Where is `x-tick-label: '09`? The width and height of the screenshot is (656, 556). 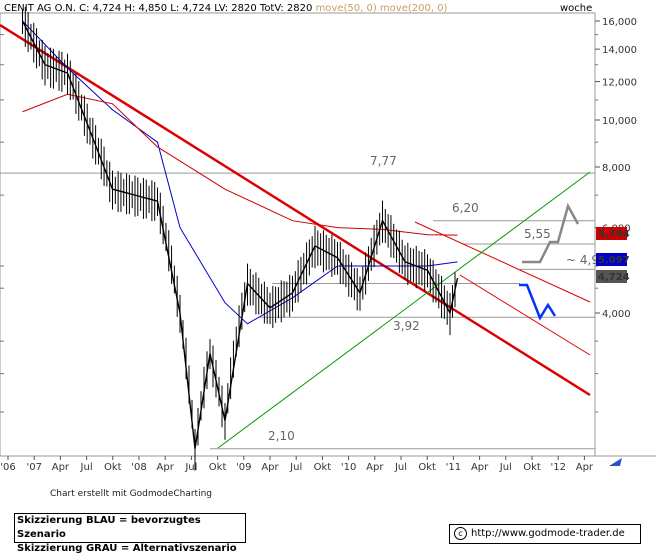 x-tick-label: '09 is located at coordinates (243, 467).